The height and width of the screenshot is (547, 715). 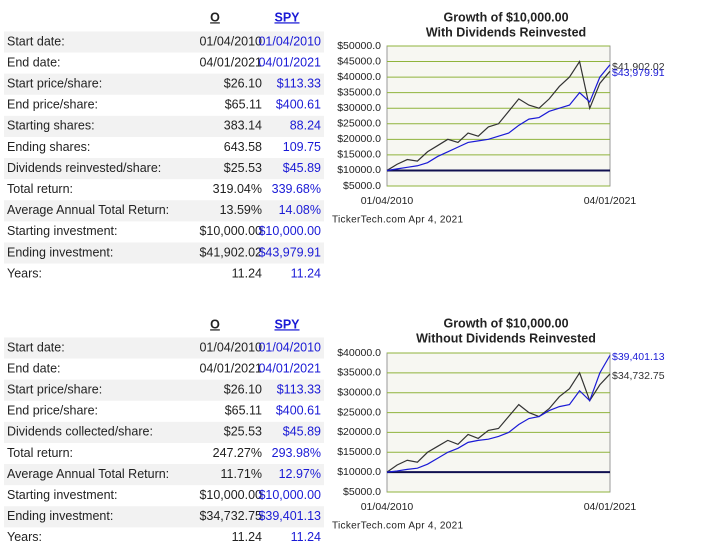 I want to click on row-label: Dividends reinvested/share:, so click(x=84, y=168).